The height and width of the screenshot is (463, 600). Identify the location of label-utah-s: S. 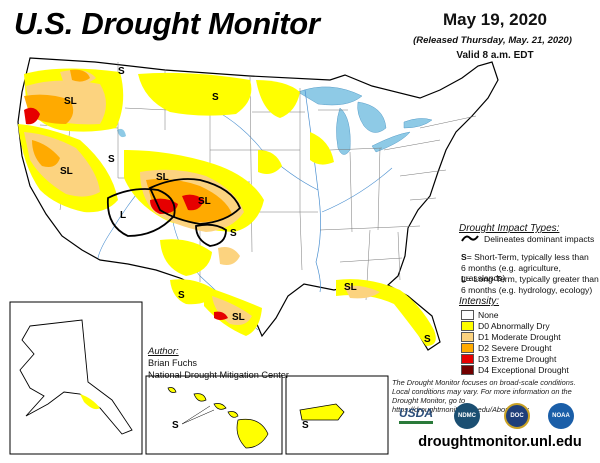
(111, 159).